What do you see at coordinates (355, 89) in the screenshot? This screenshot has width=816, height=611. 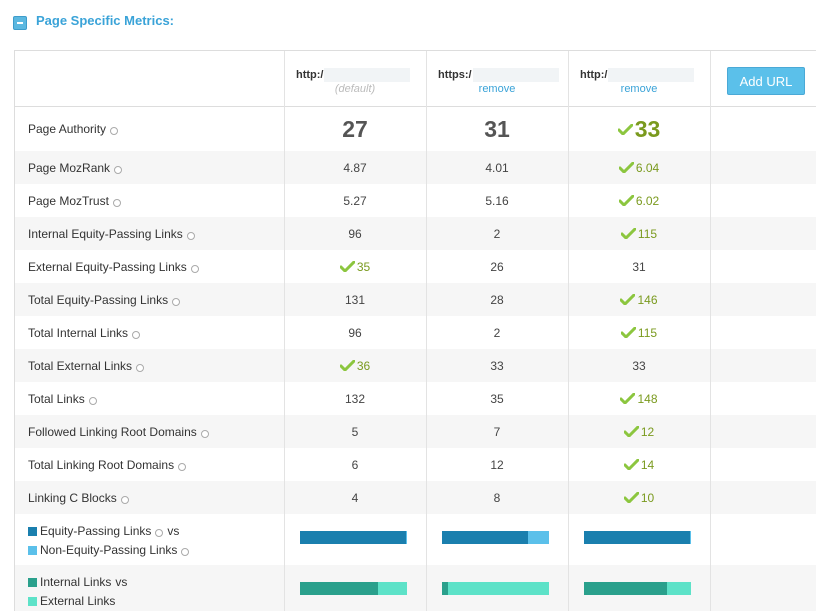 I see `default-label: (default)` at bounding box center [355, 89].